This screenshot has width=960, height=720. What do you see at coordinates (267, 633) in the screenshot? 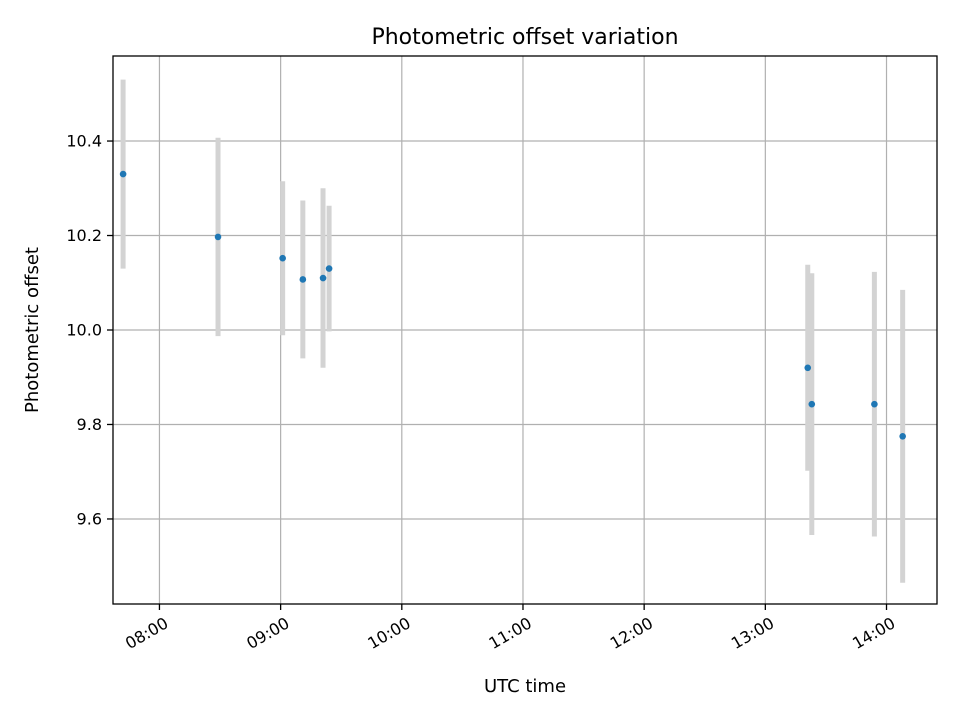
I see `x-tick-label: 09:00` at bounding box center [267, 633].